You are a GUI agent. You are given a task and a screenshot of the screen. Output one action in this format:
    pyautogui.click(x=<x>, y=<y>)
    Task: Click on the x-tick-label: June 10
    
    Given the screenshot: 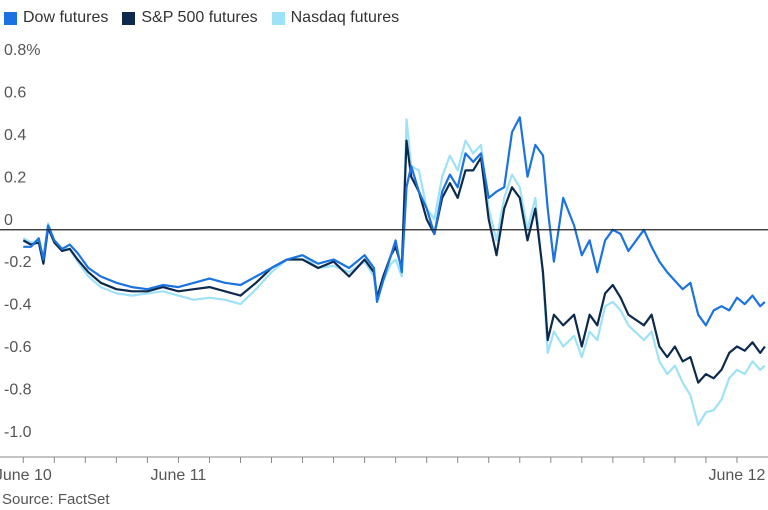 What is the action you would take?
    pyautogui.click(x=26, y=475)
    